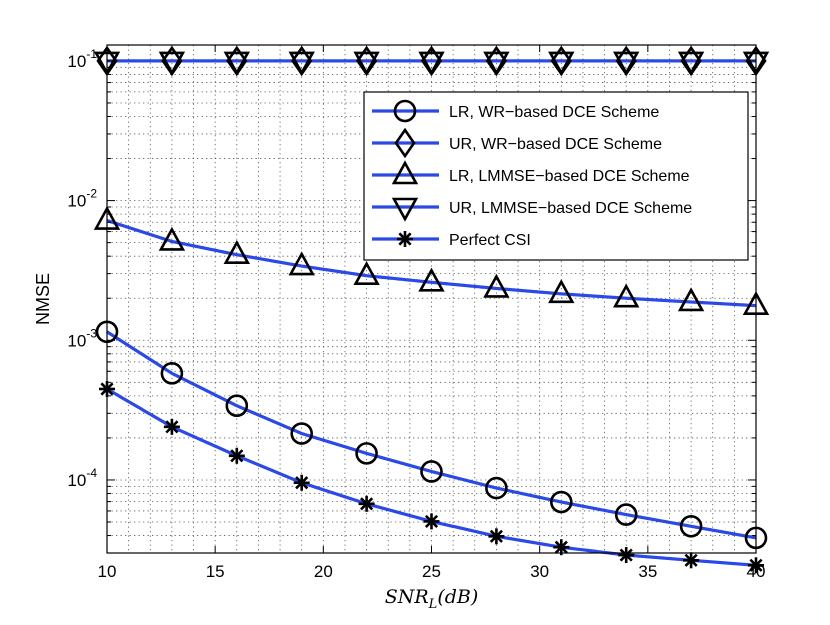 The width and height of the screenshot is (830, 625). What do you see at coordinates (43, 299) in the screenshot?
I see `y-axis-label: NMSE` at bounding box center [43, 299].